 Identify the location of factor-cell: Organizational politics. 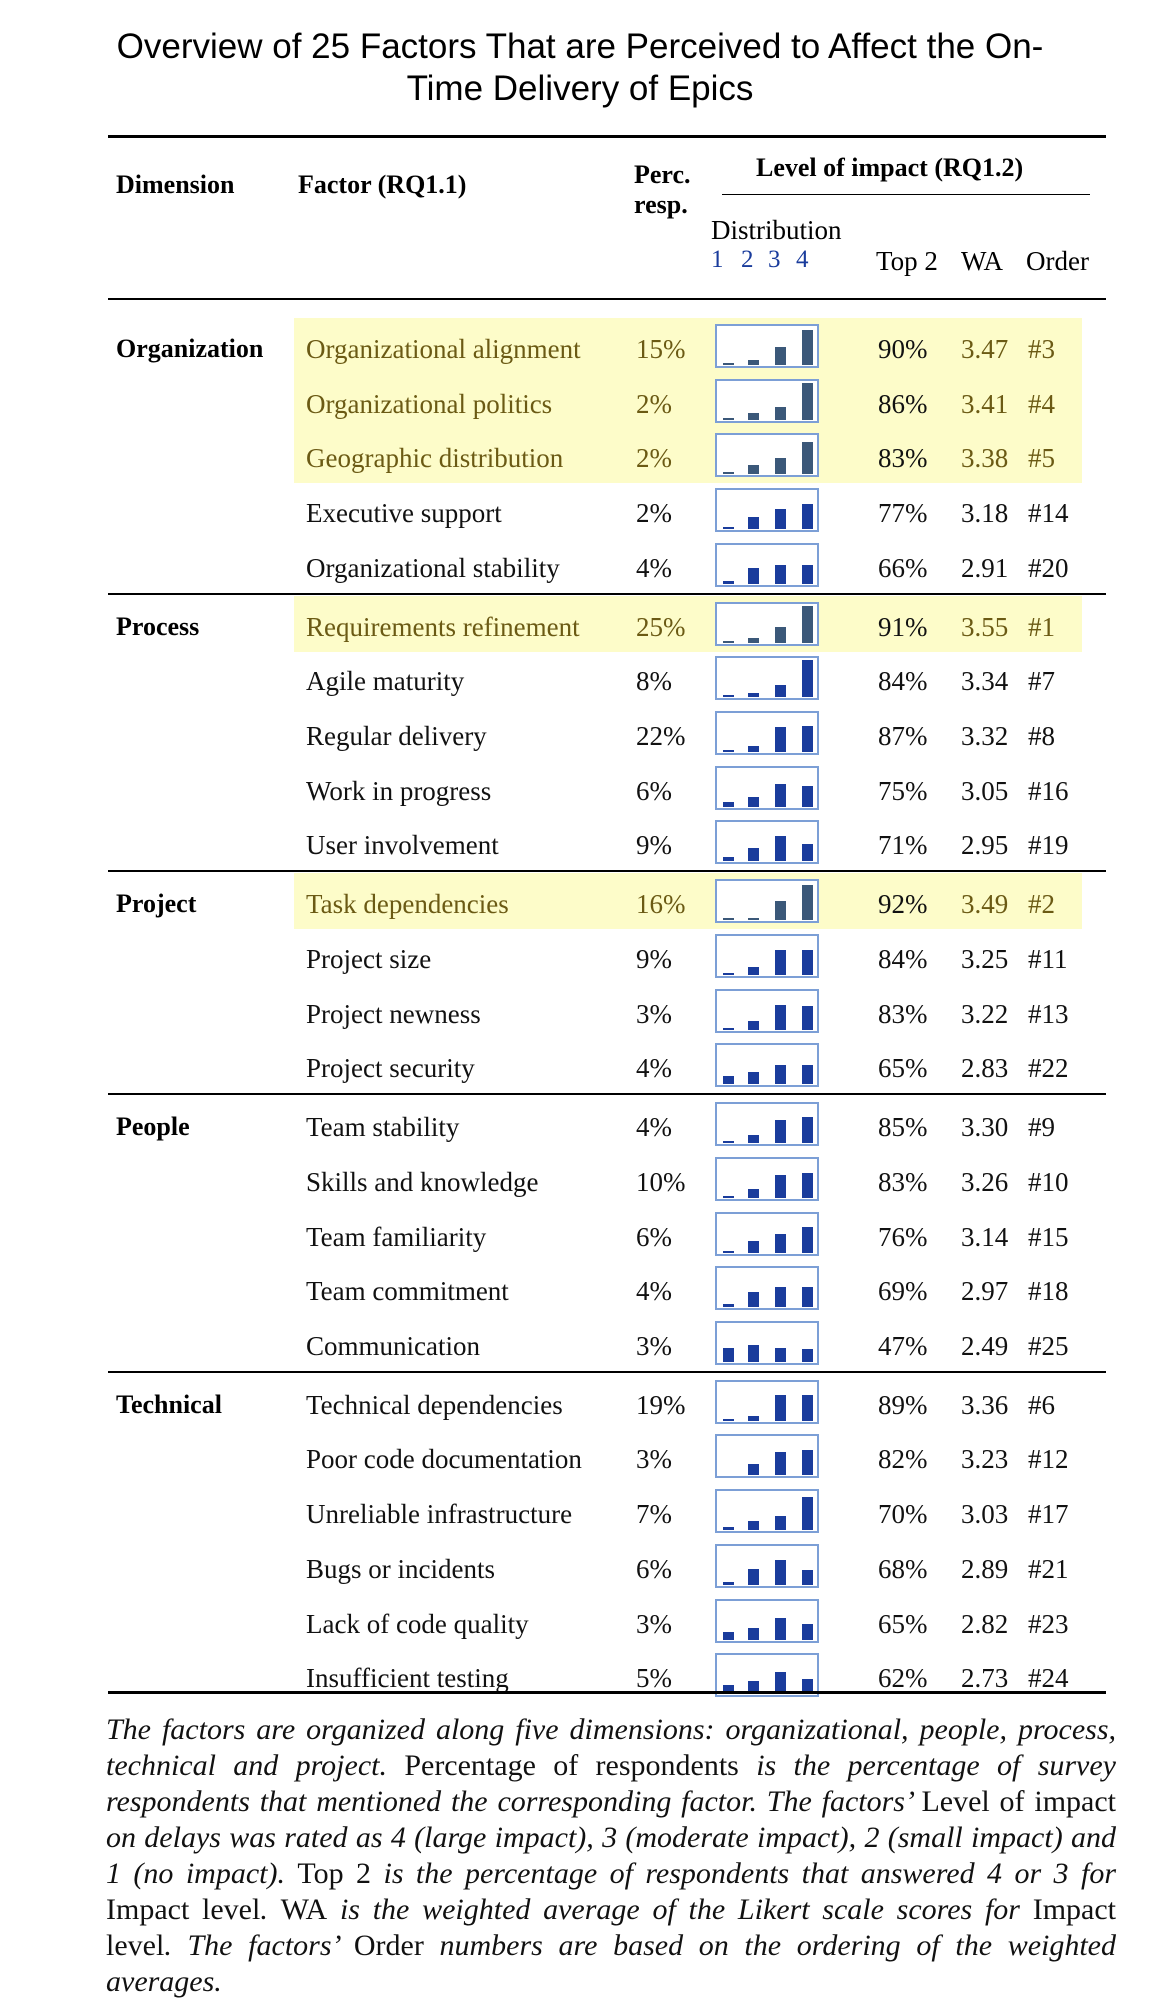
(429, 404).